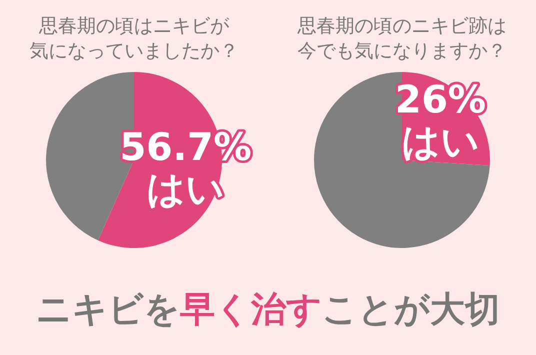 The height and width of the screenshot is (355, 536). Describe the element at coordinates (411, 310) in the screenshot. I see `text: ことが大切` at that location.